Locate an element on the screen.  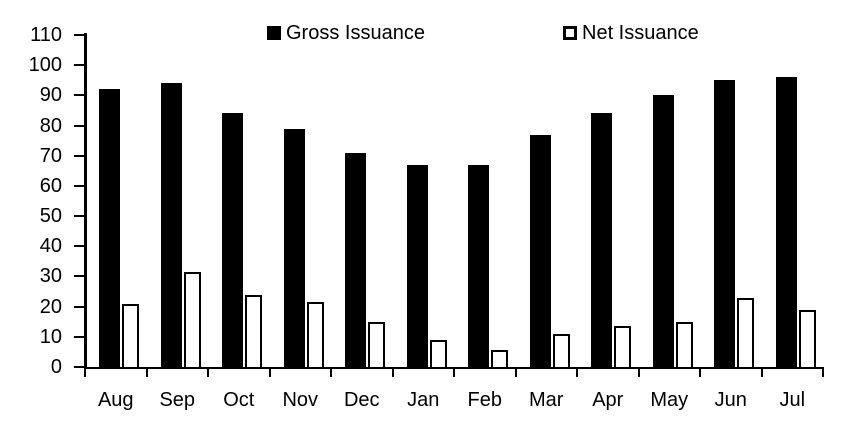
y-tick-label: 90 is located at coordinates (50, 95).